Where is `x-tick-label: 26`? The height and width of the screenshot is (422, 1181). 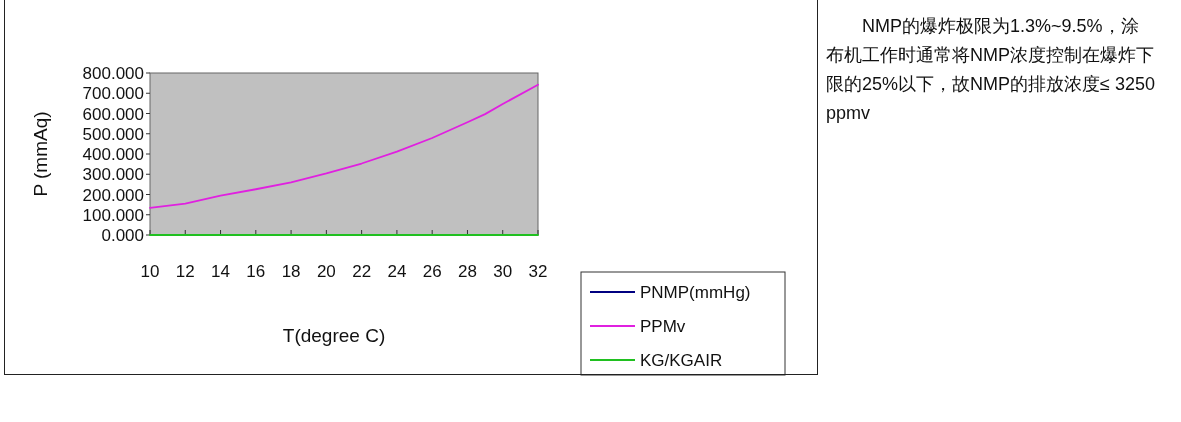
x-tick-label: 26 is located at coordinates (432, 271).